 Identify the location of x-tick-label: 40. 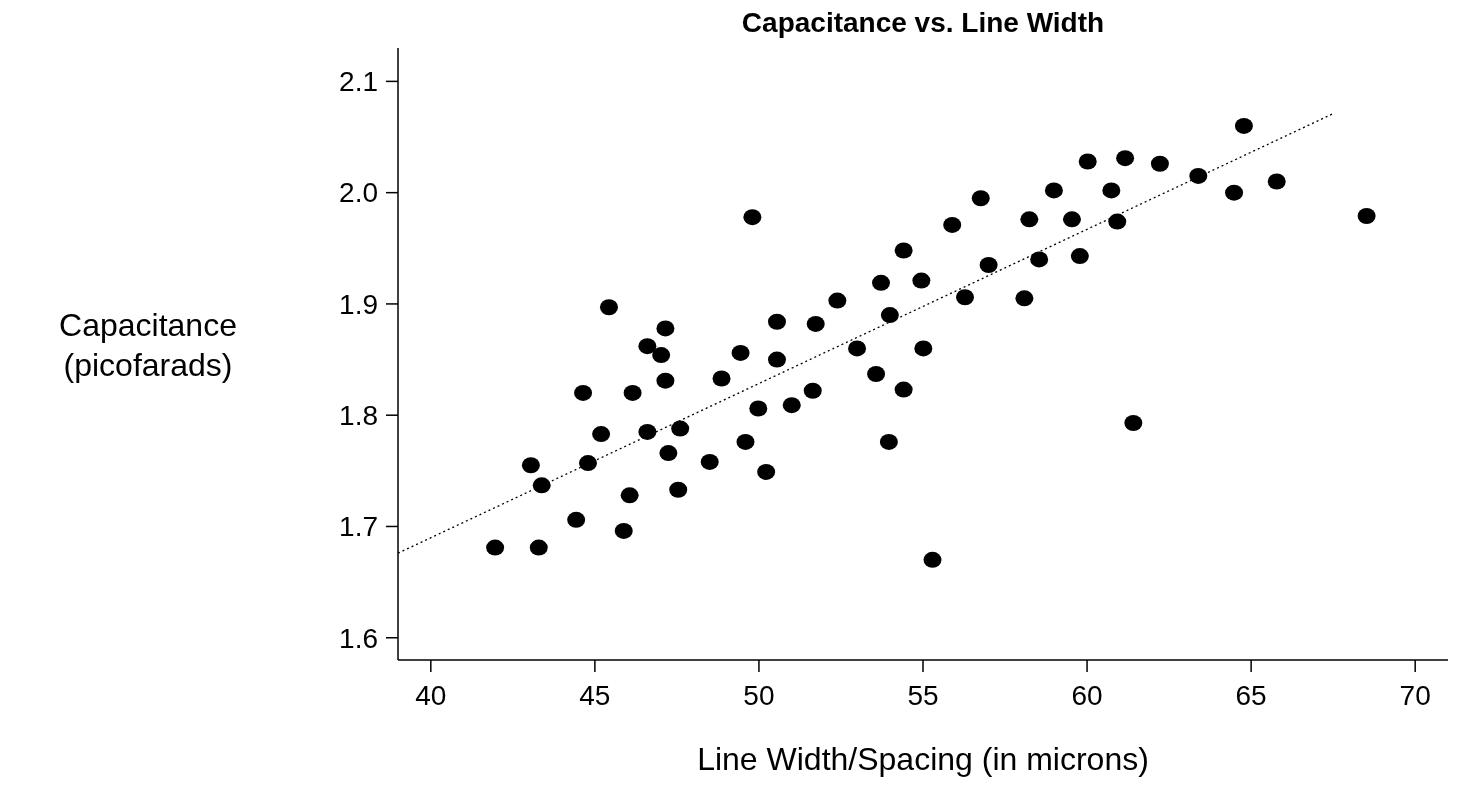
(431, 695).